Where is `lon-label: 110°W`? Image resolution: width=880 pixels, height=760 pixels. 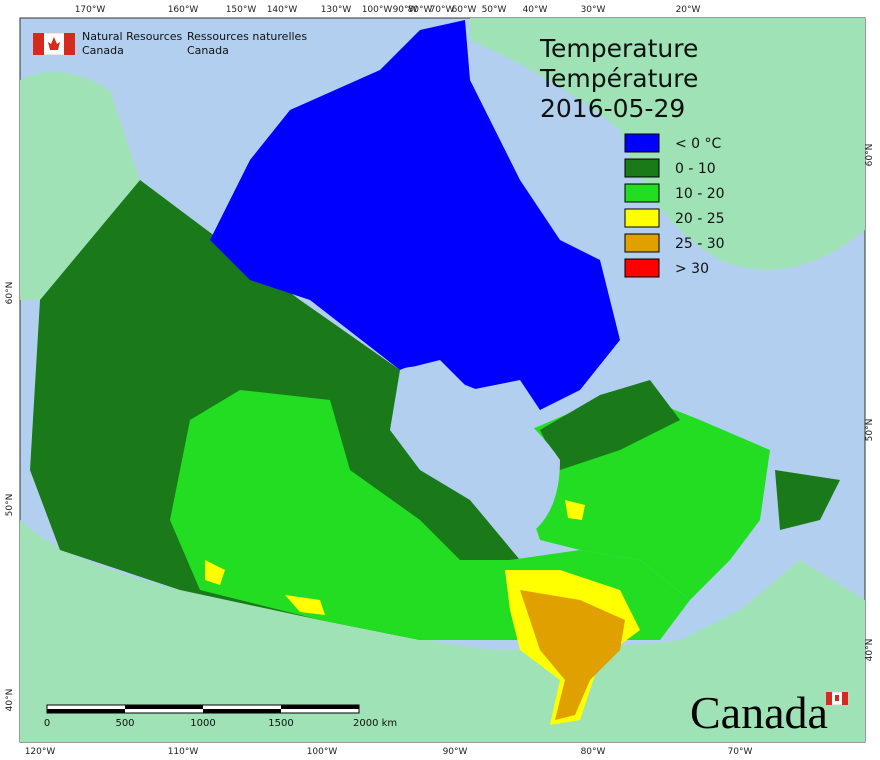
lon-label: 110°W is located at coordinates (183, 752).